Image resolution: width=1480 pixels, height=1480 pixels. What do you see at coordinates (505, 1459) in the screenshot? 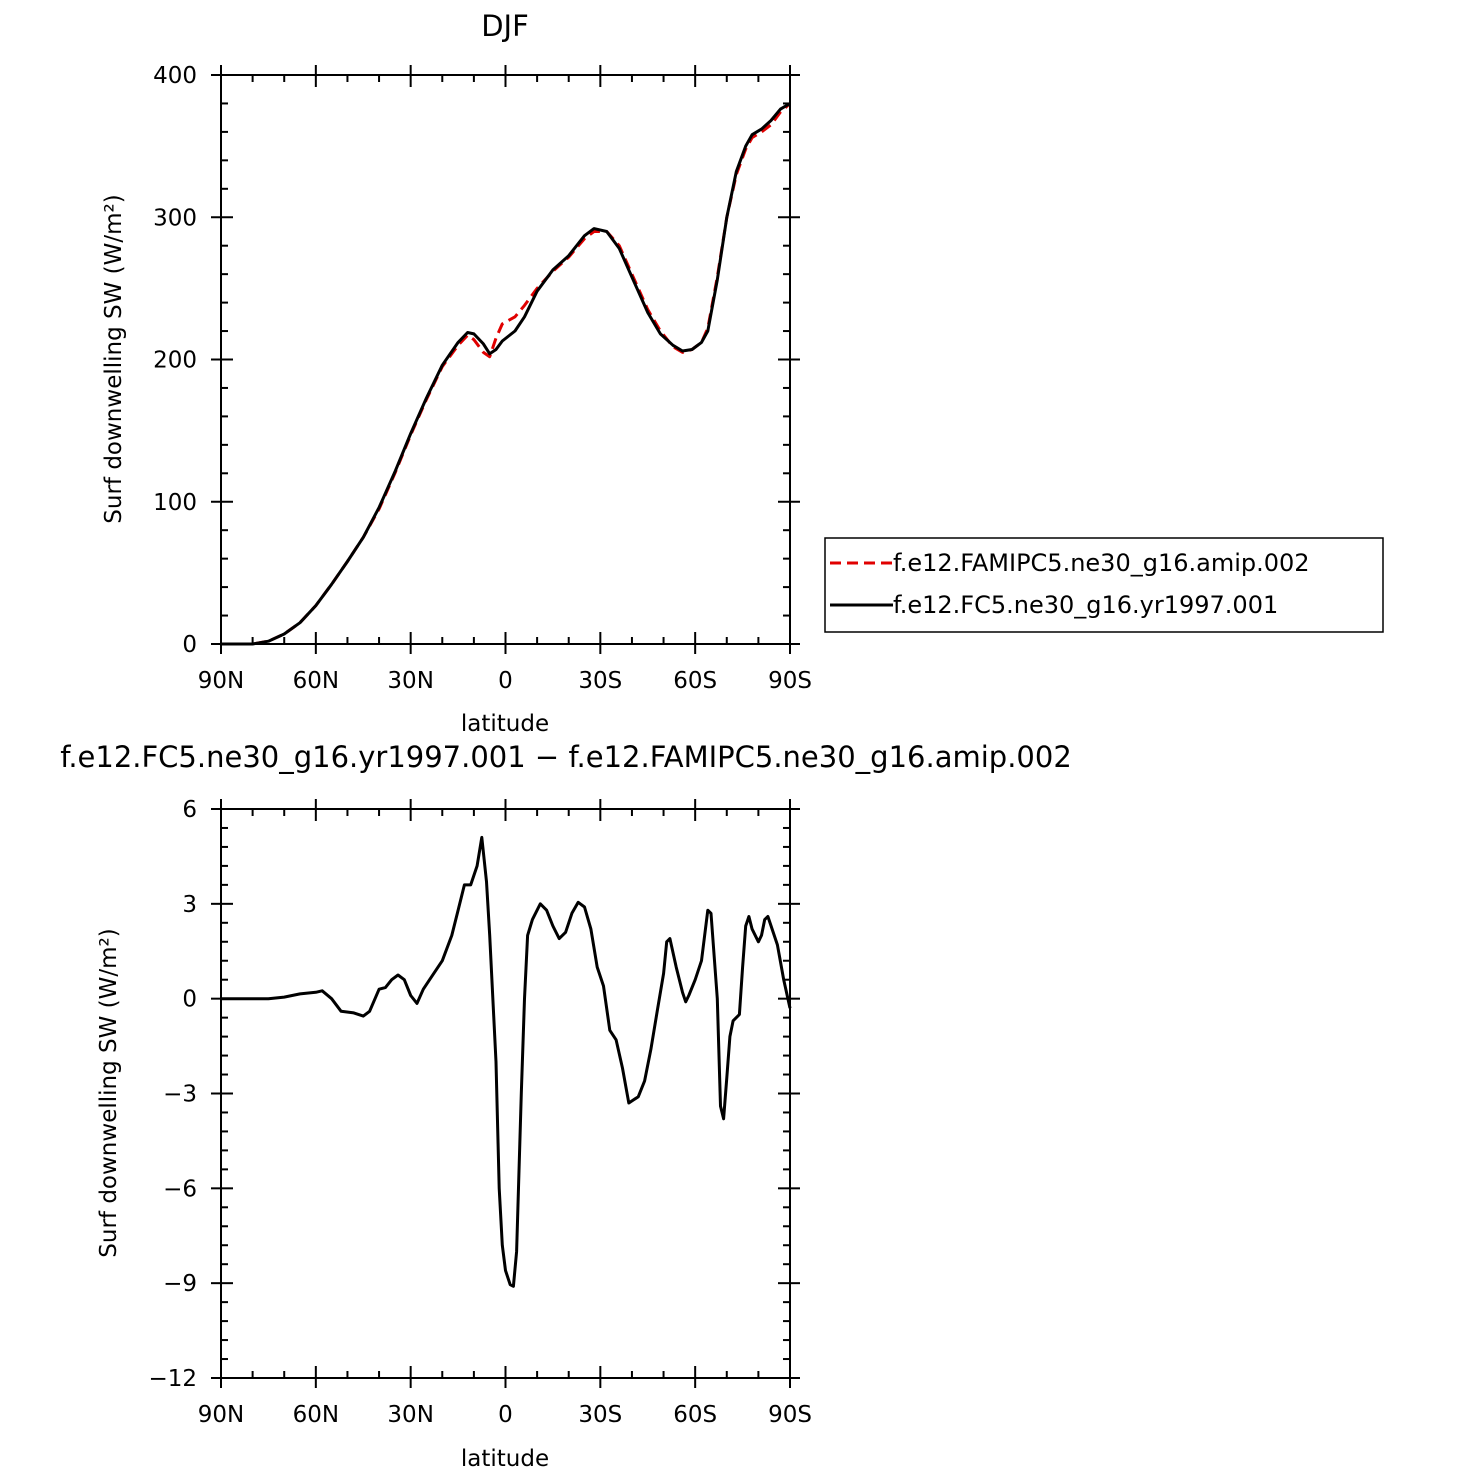
I see `bottom-panel-x-axis-title: latitude` at bounding box center [505, 1459].